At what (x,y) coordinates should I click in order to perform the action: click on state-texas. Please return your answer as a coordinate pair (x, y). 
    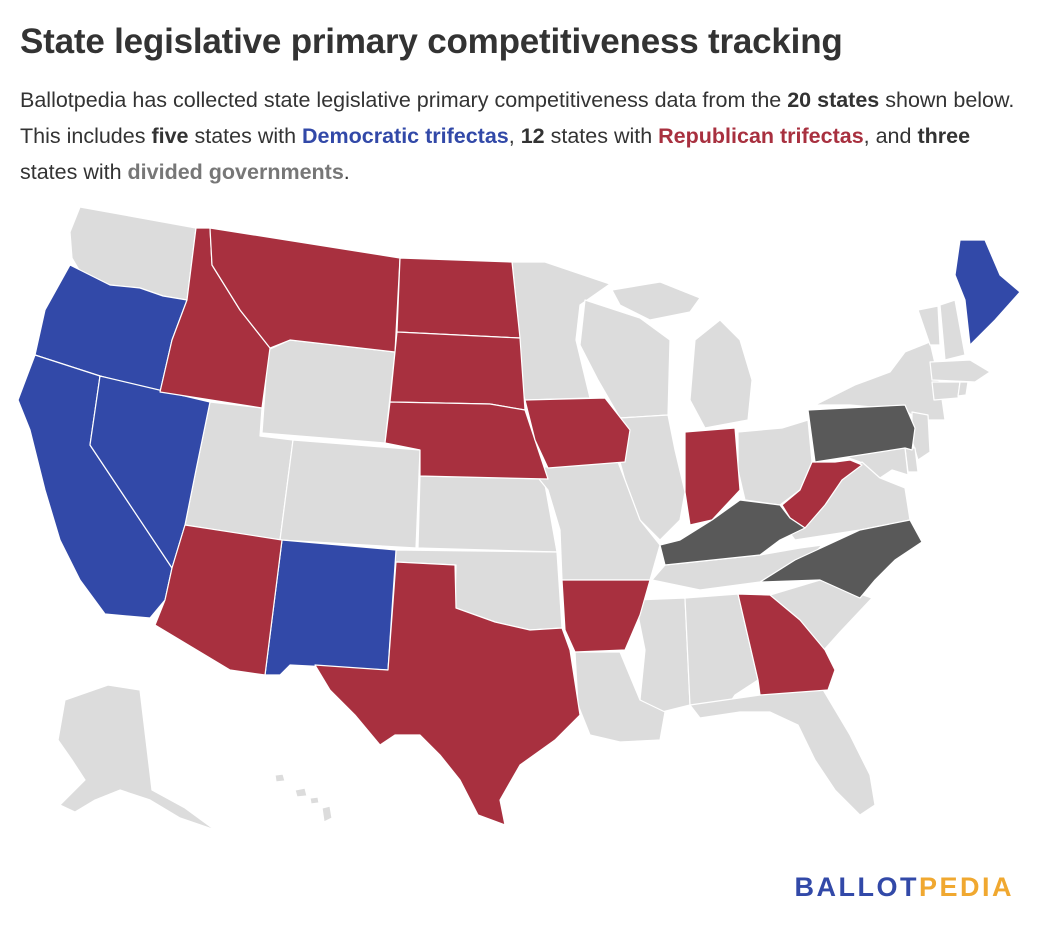
    Looking at the image, I should click on (447, 693).